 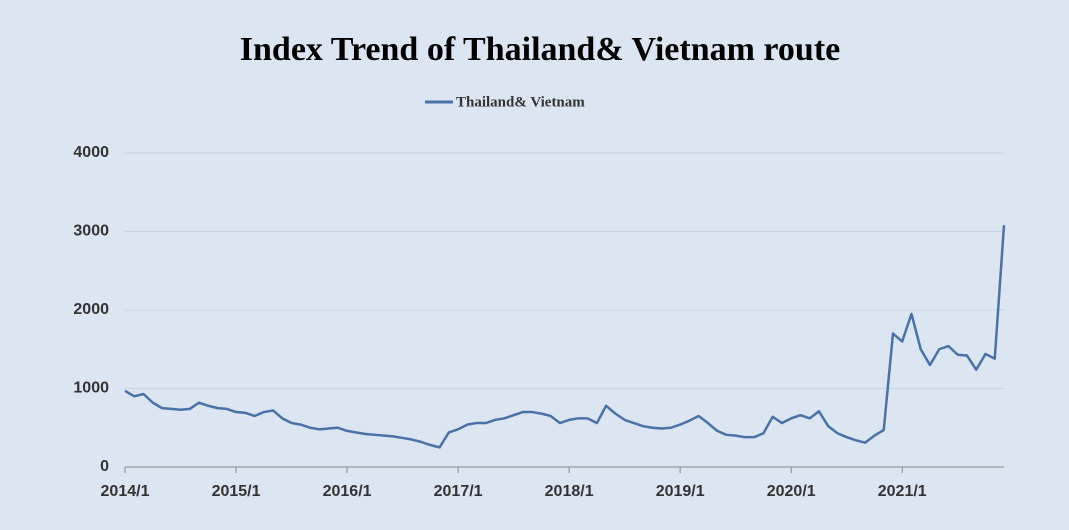 I want to click on x-tick-label: 2019/1, so click(x=680, y=491).